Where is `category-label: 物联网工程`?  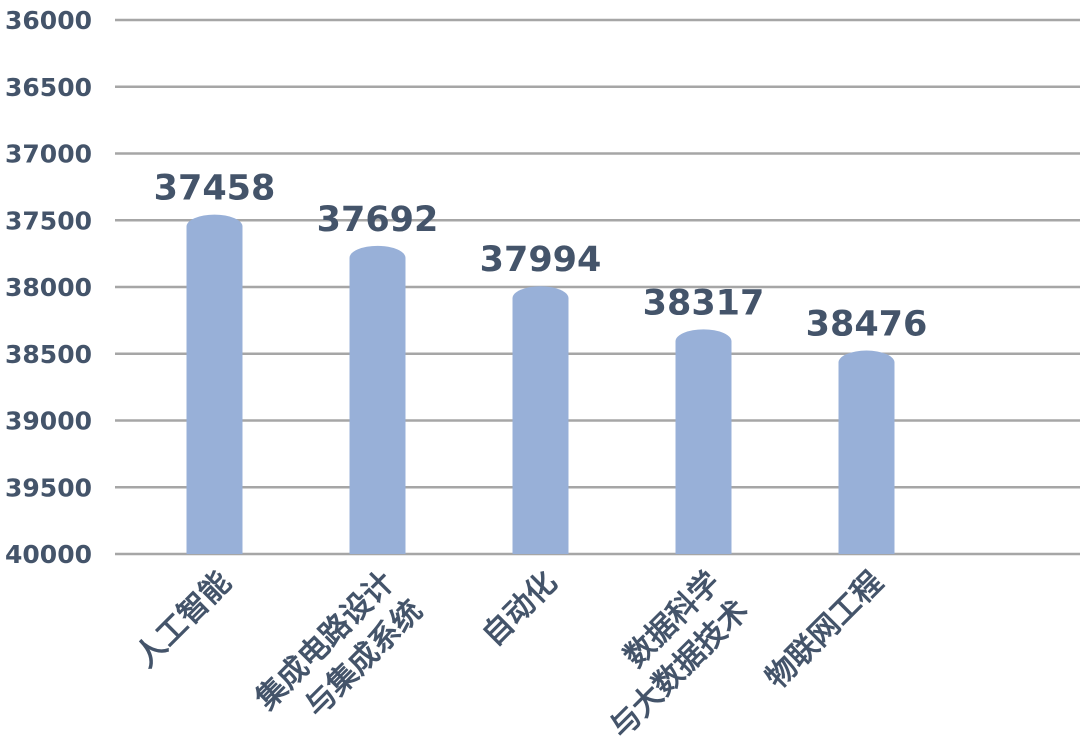 category-label: 物联网工程 is located at coordinates (824, 630).